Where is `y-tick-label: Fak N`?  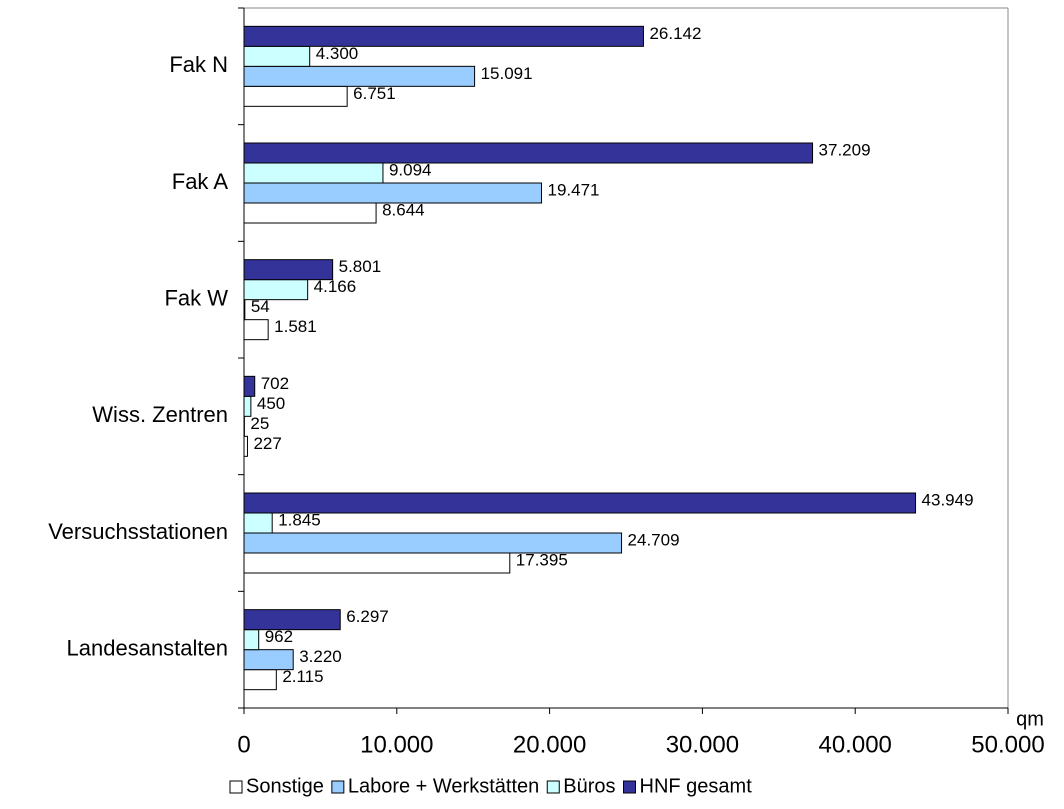 y-tick-label: Fak N is located at coordinates (198, 64).